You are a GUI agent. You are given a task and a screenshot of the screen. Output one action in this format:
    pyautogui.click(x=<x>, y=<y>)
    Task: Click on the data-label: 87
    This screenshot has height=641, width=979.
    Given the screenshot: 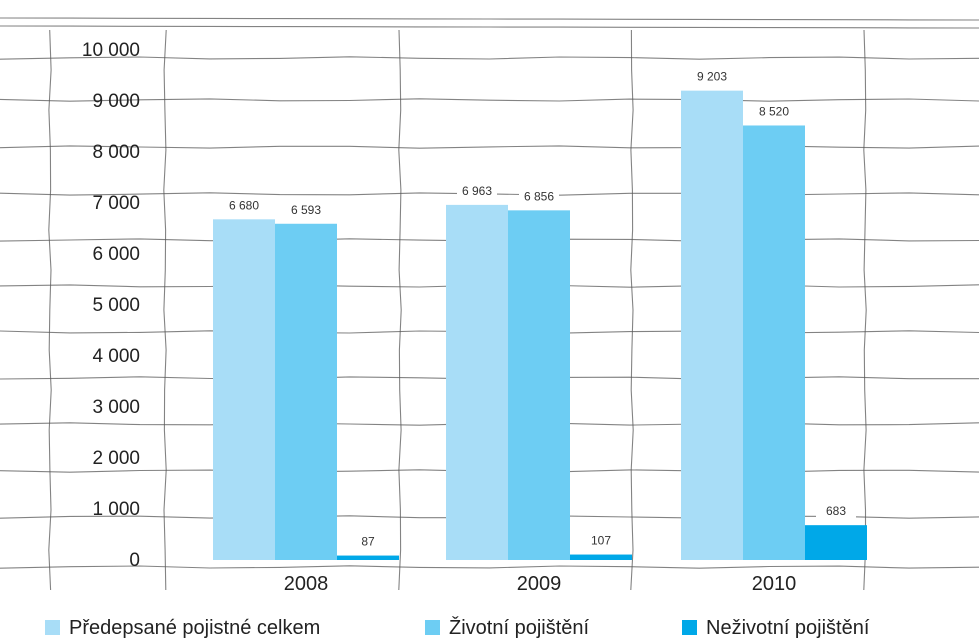 What is the action you would take?
    pyautogui.click(x=368, y=542)
    